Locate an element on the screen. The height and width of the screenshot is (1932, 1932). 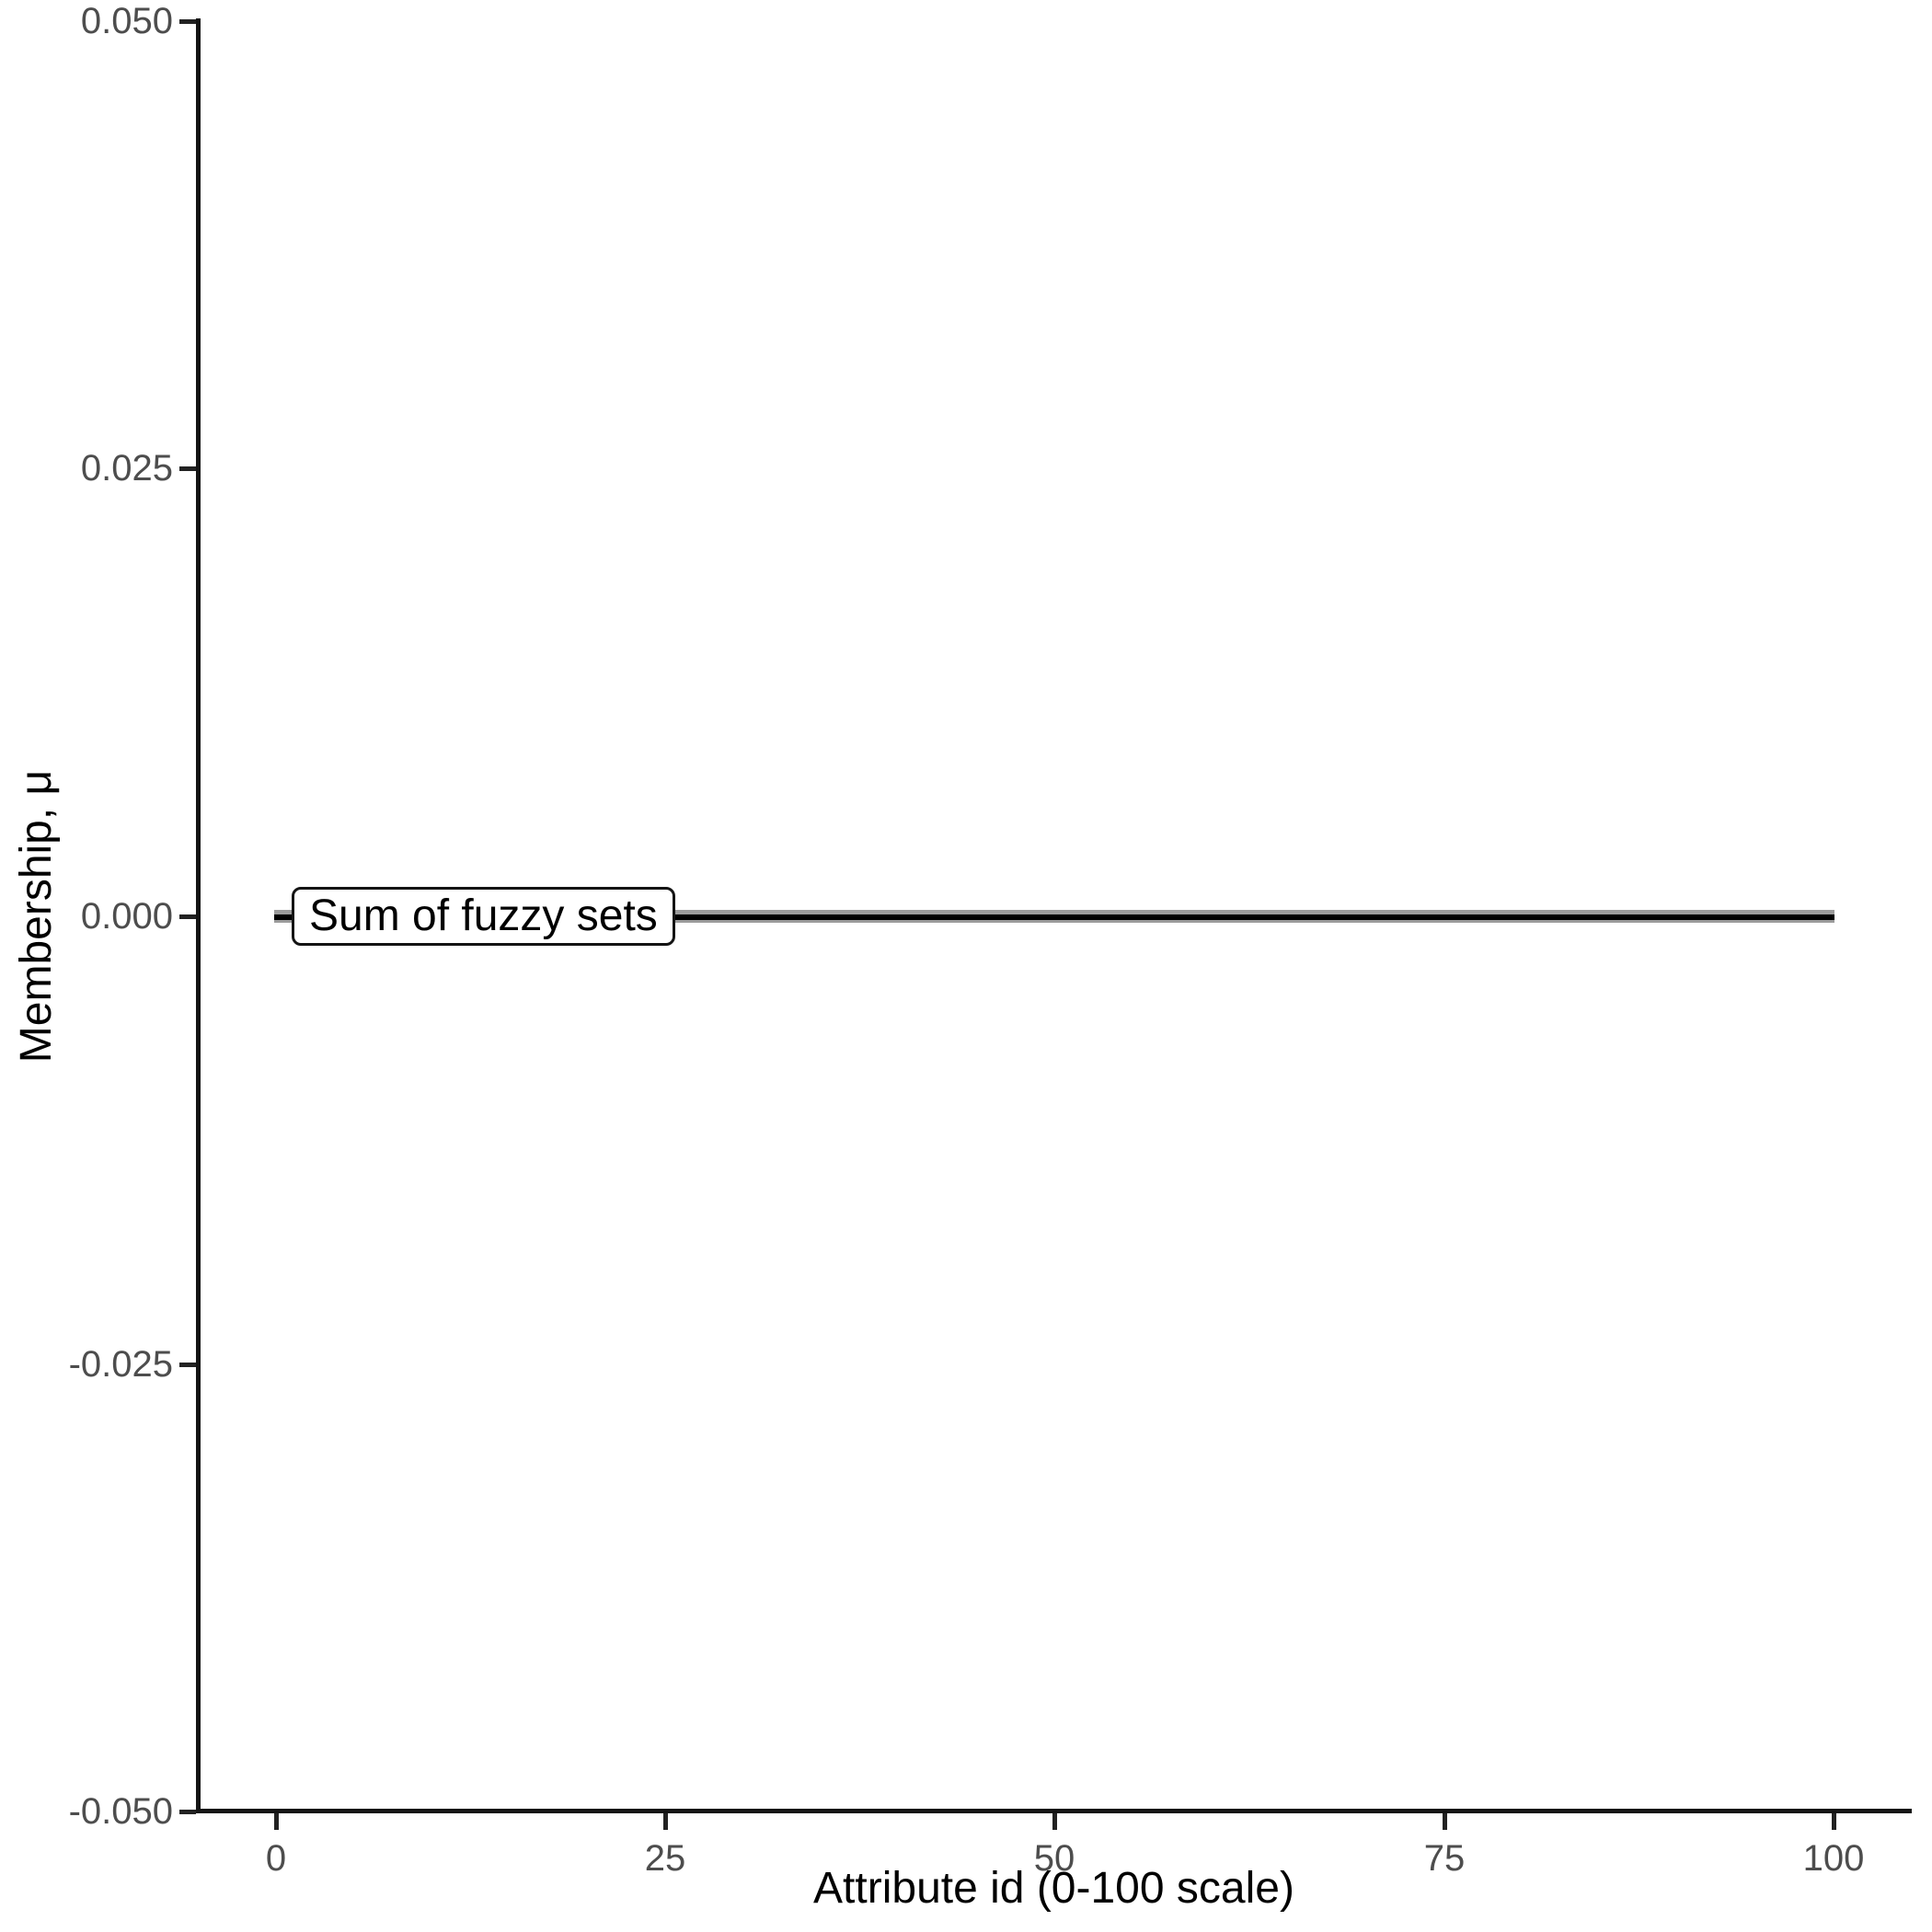
x-tick-label: 50 is located at coordinates (1054, 1858).